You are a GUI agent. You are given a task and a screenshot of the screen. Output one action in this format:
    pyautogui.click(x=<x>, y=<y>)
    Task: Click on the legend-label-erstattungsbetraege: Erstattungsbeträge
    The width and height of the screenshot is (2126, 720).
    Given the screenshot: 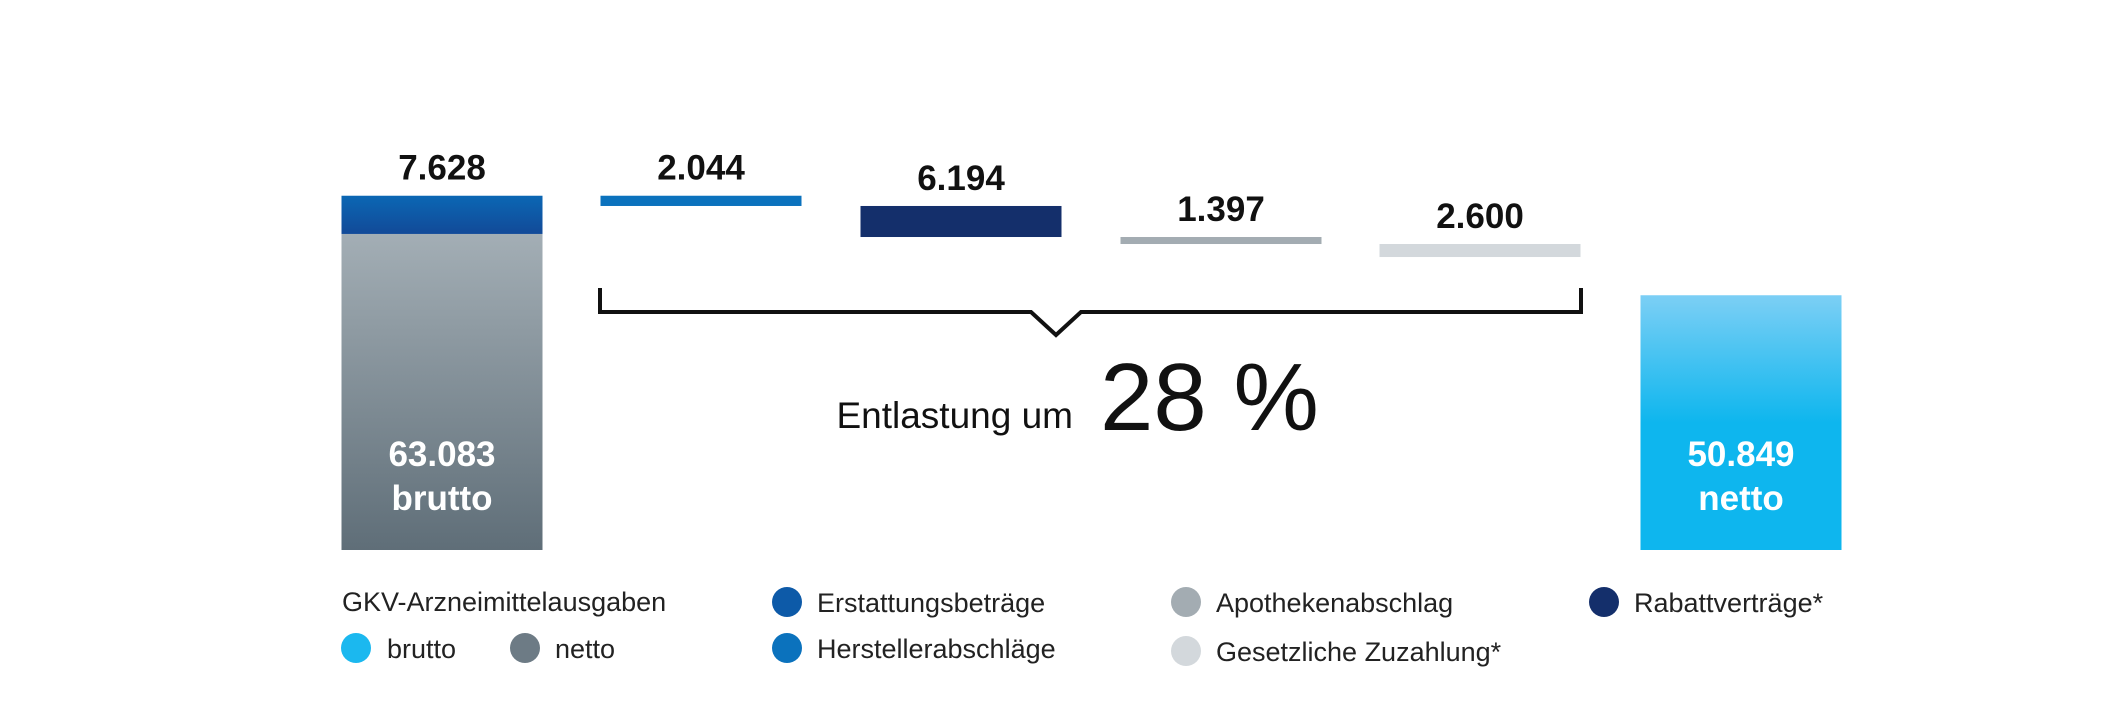 What is the action you would take?
    pyautogui.click(x=931, y=603)
    